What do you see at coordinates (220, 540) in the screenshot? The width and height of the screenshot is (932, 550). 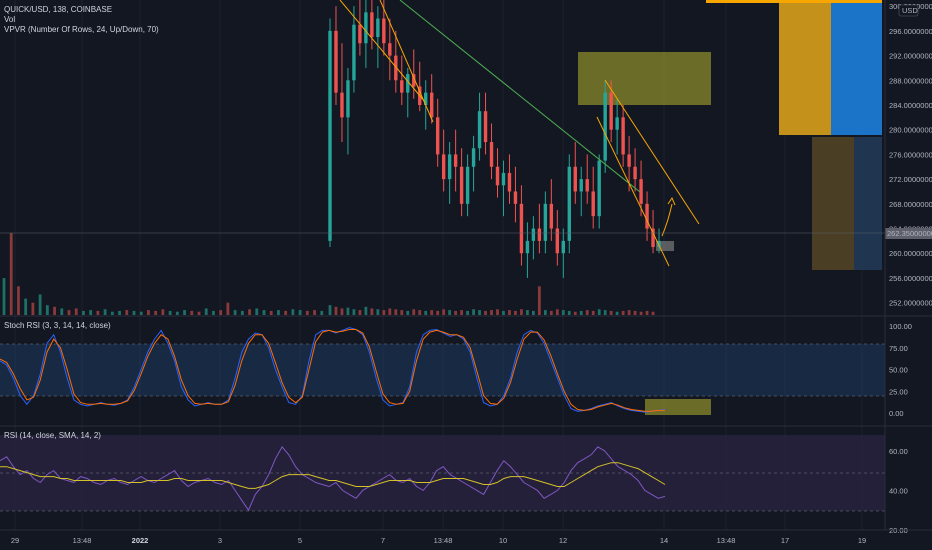 I see `time-tick-label: 3` at bounding box center [220, 540].